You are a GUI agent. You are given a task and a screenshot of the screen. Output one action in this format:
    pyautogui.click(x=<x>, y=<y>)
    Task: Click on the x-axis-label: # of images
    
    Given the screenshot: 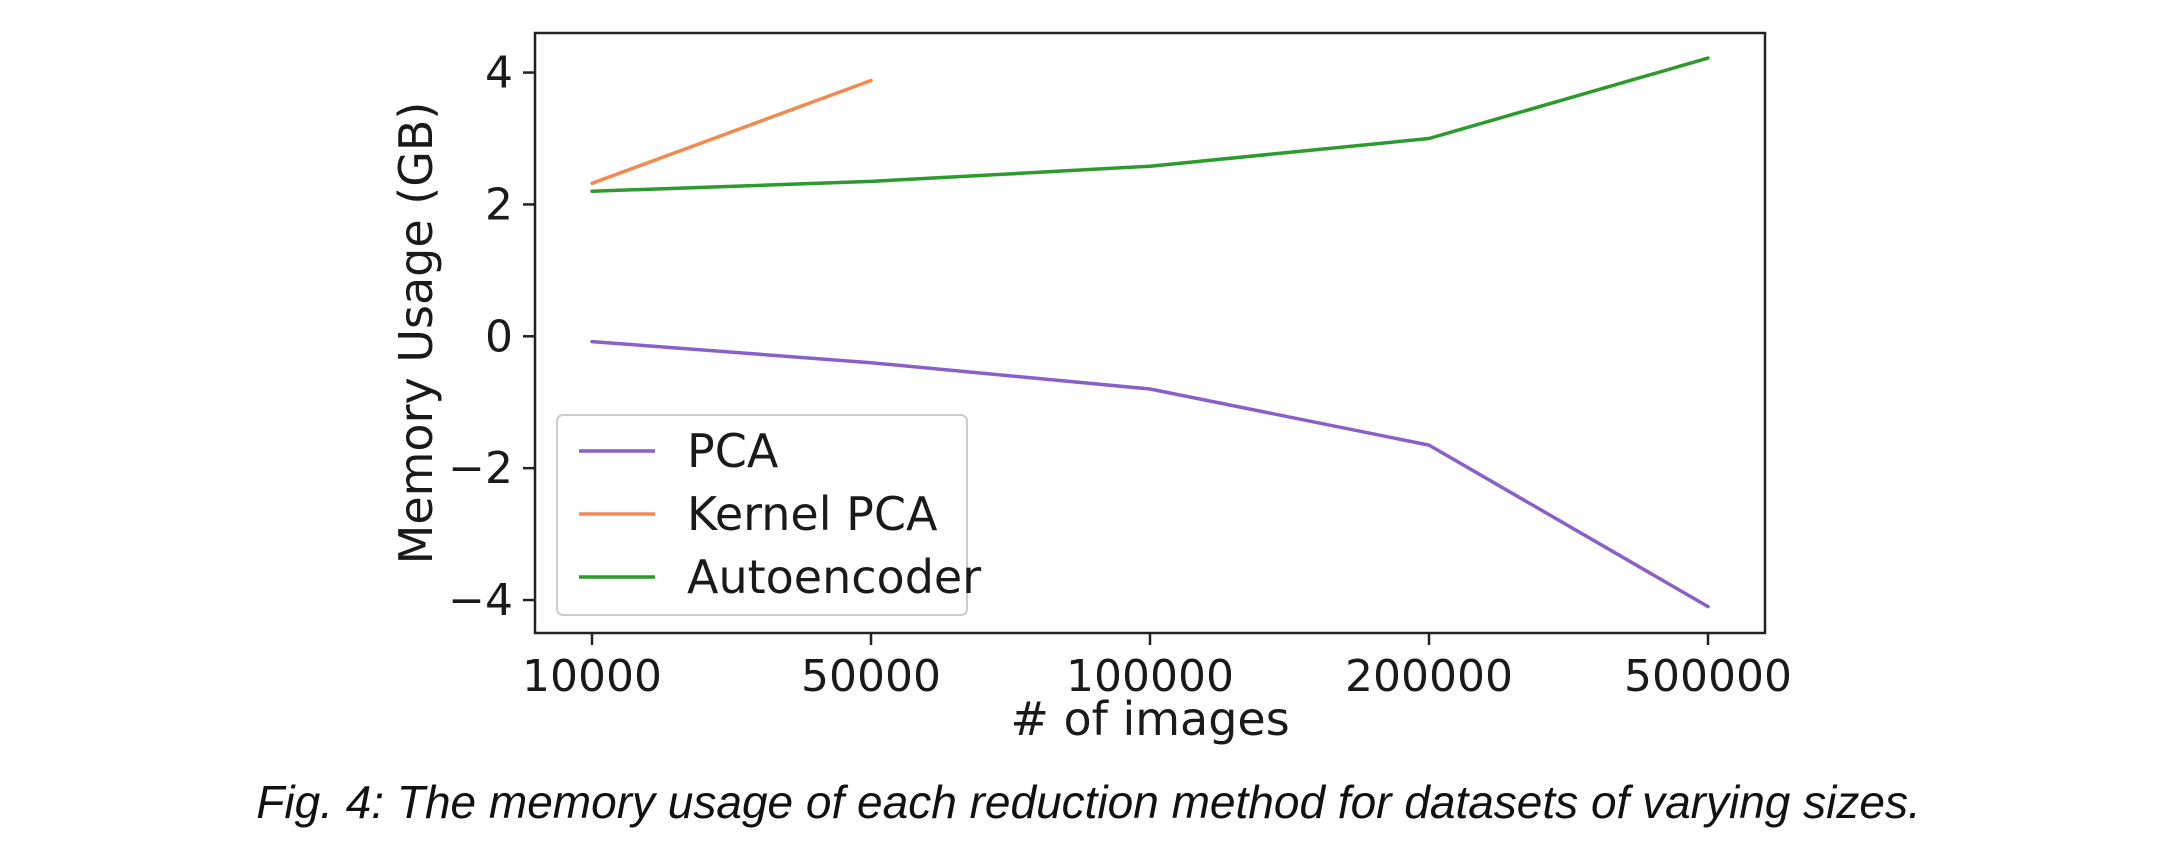 What is the action you would take?
    pyautogui.click(x=1149, y=719)
    